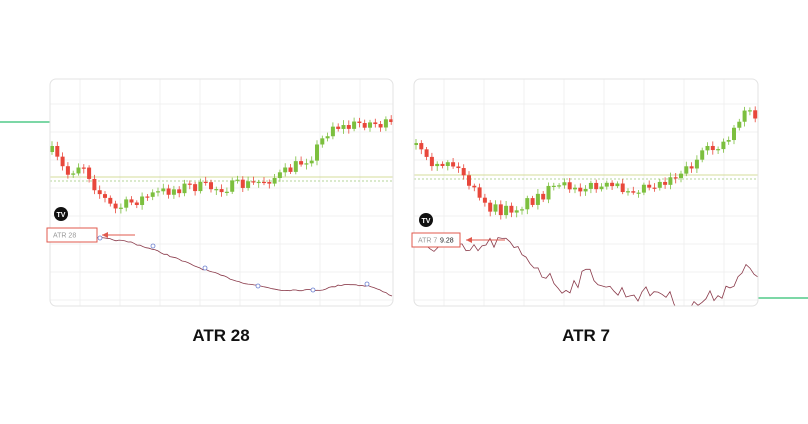 The image size is (808, 424). Describe the element at coordinates (586, 271) in the screenshot. I see `indicator-line` at that location.